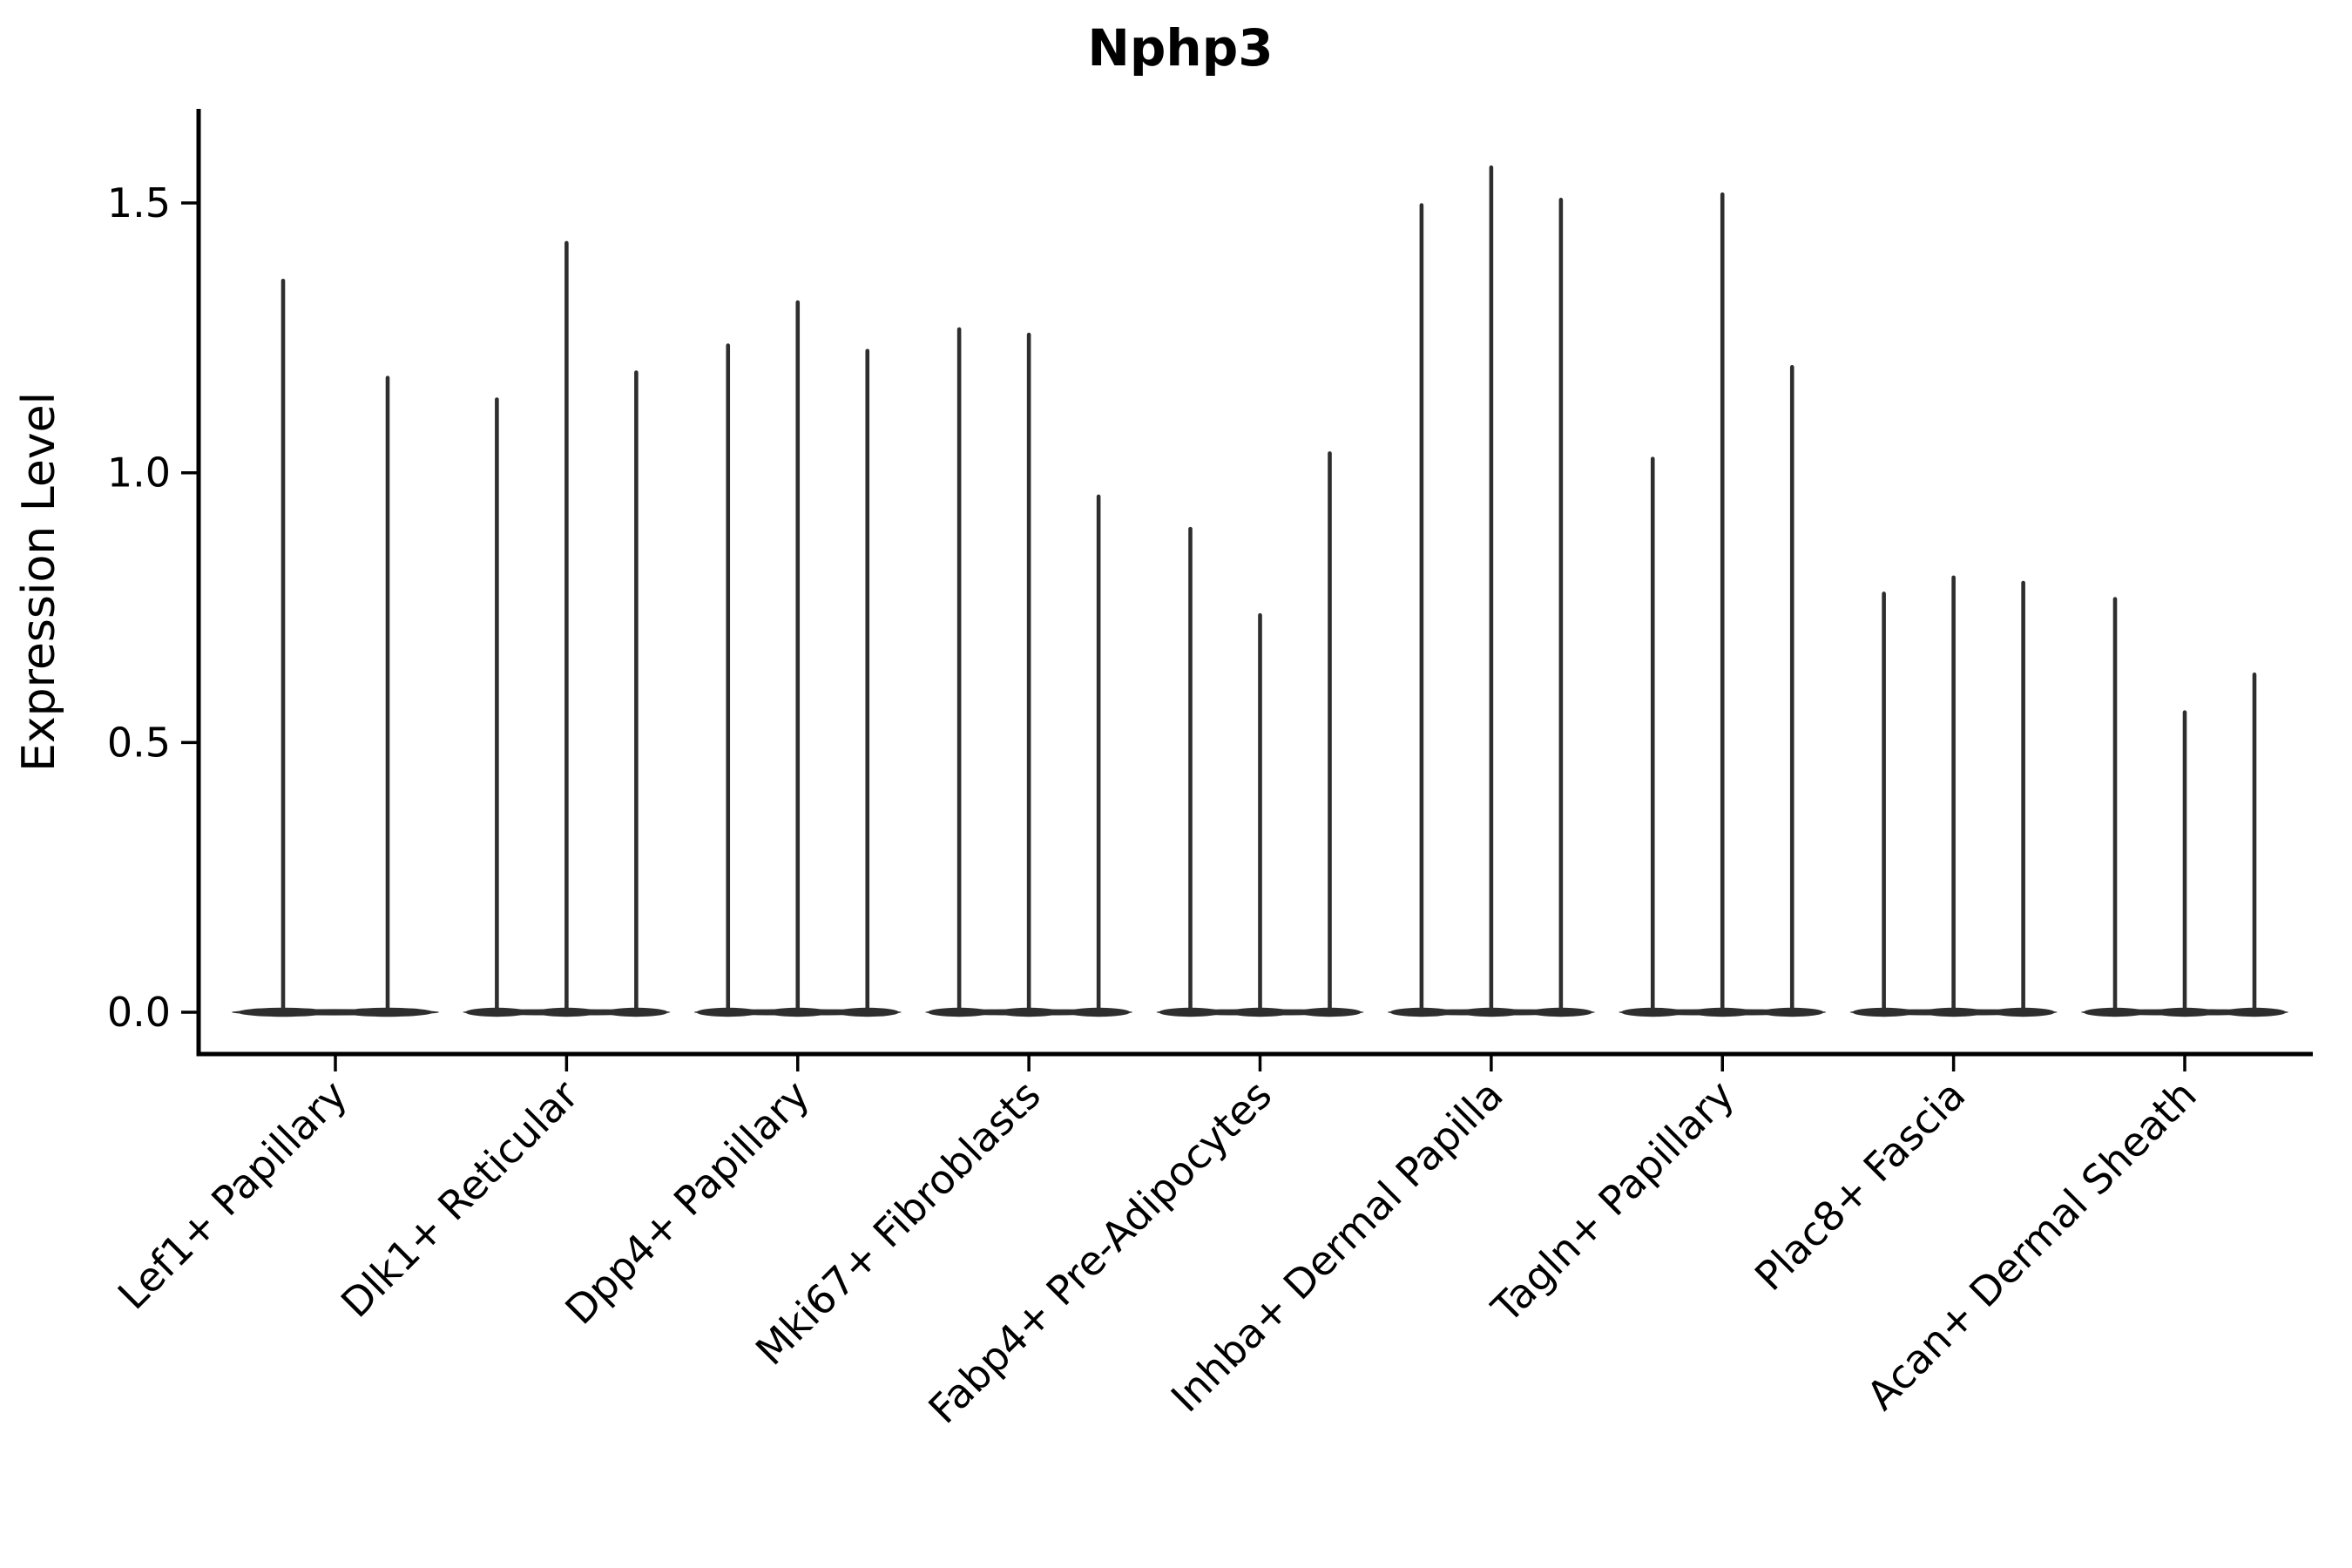 This screenshot has height=1568, width=2352. Describe the element at coordinates (233, 1195) in the screenshot. I see `x-tick-label-1: Lef1+ Papillary` at that location.